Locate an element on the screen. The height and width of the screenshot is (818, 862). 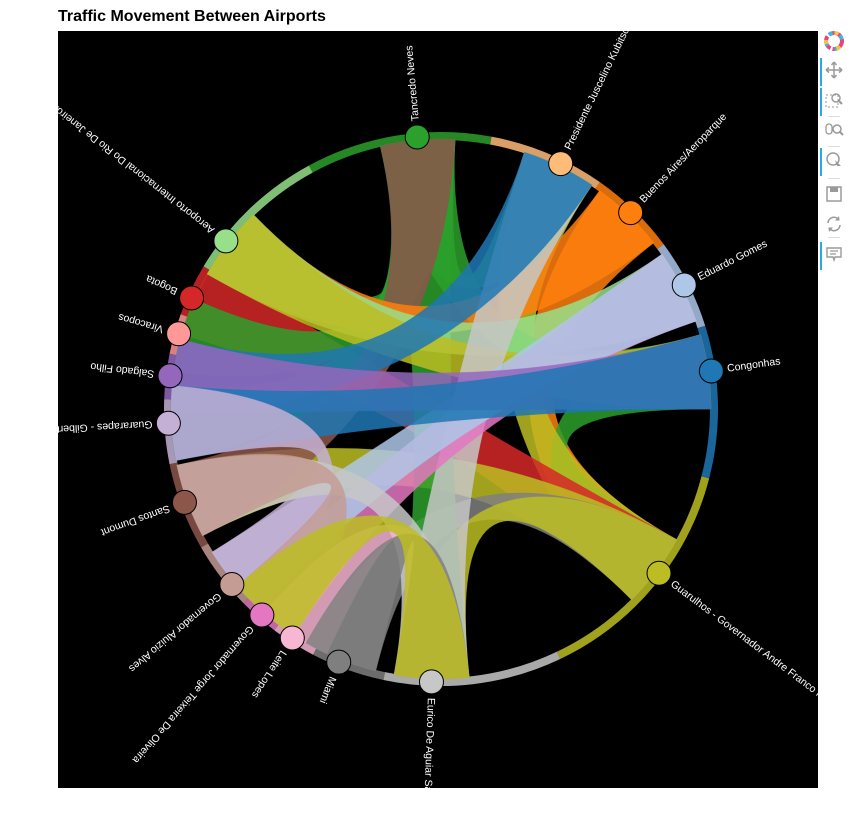
node-santos-dumont is located at coordinates (184, 502).